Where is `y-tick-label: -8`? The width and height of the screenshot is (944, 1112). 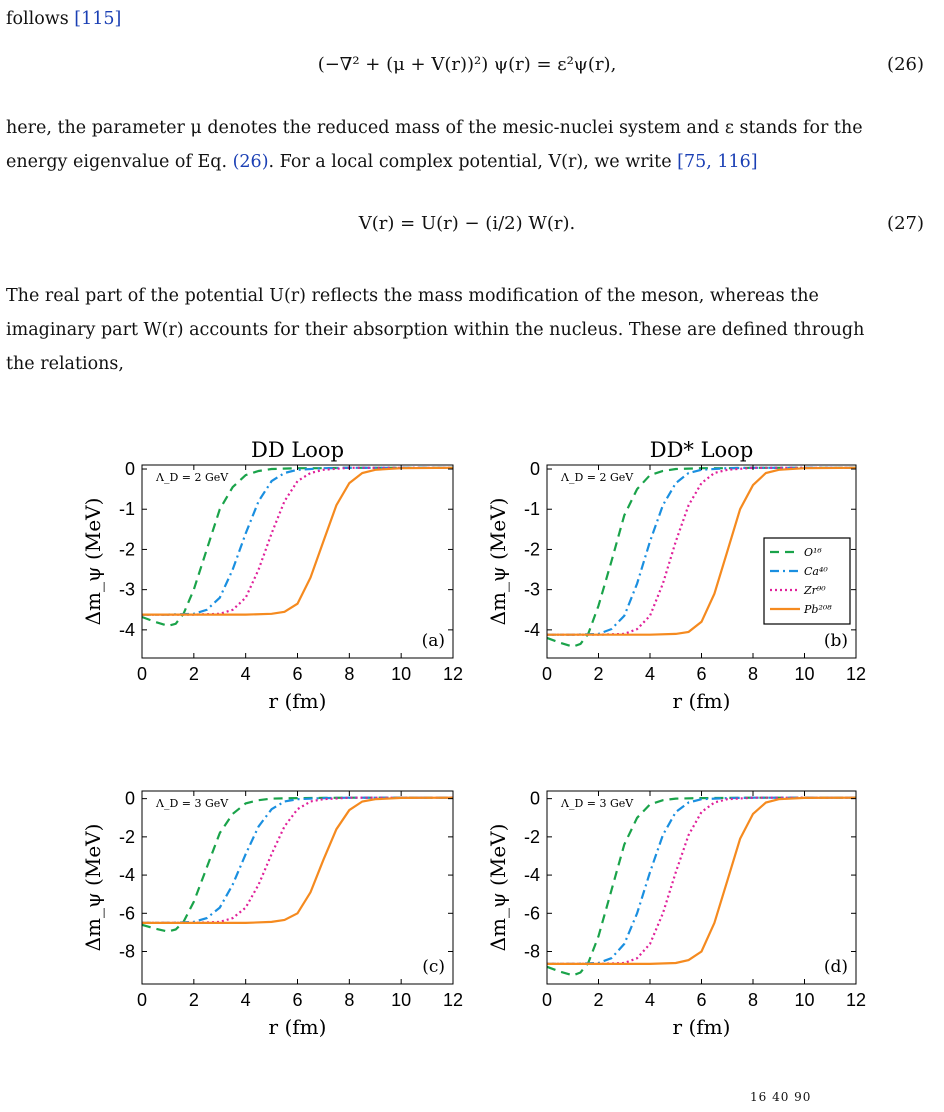
y-tick-label: -8 is located at coordinates (532, 952).